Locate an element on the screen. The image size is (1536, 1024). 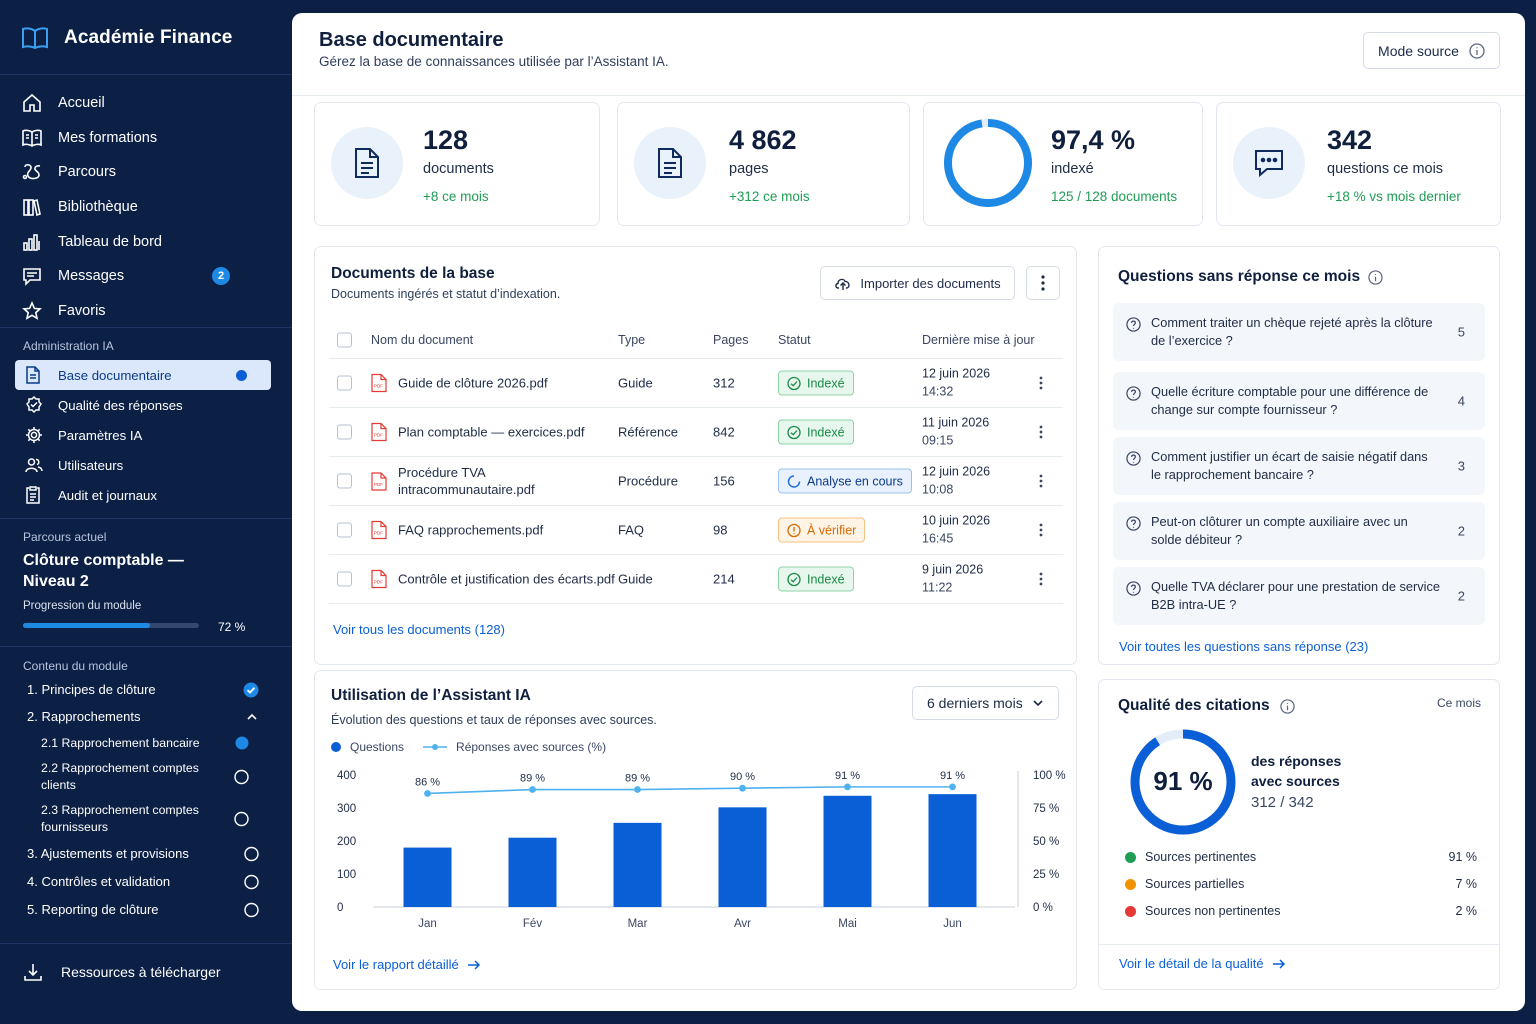
resources-download-link: Ressources à télécharger is located at coordinates (122, 972).